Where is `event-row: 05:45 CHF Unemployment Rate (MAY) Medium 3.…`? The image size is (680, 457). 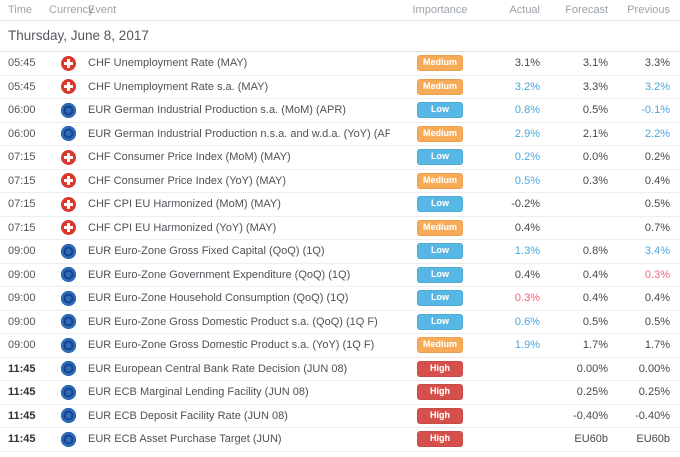
event-row: 05:45 CHF Unemployment Rate (MAY) Medium 3.… is located at coordinates (340, 64).